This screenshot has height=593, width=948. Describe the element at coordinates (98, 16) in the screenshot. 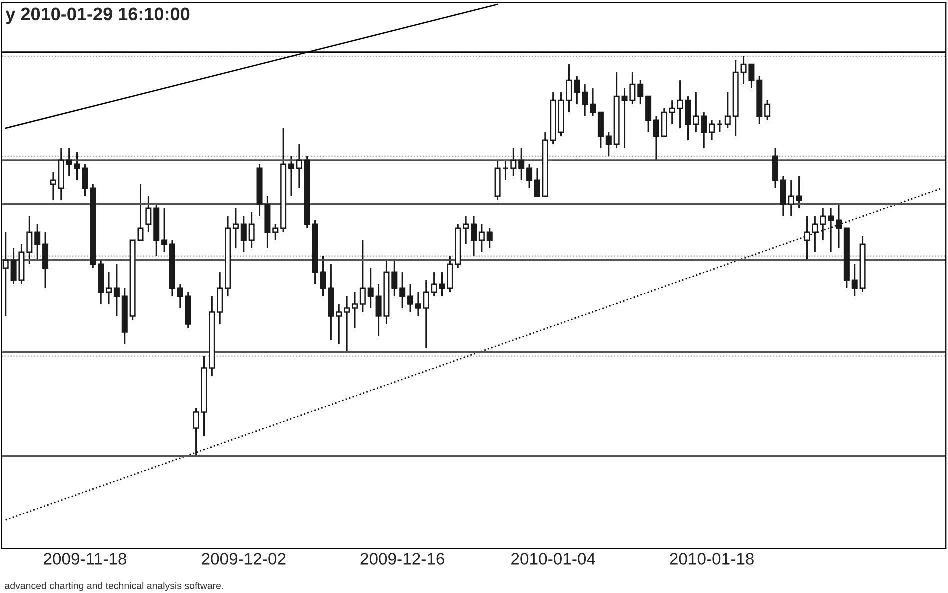

I see `chart-title: y 2010-01-29 16:10:00` at that location.